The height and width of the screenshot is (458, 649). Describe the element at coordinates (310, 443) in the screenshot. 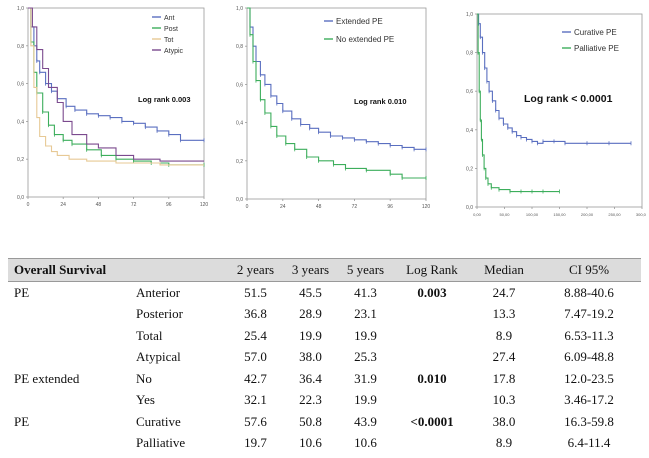

I see `cell-3-years: 10.6` at that location.